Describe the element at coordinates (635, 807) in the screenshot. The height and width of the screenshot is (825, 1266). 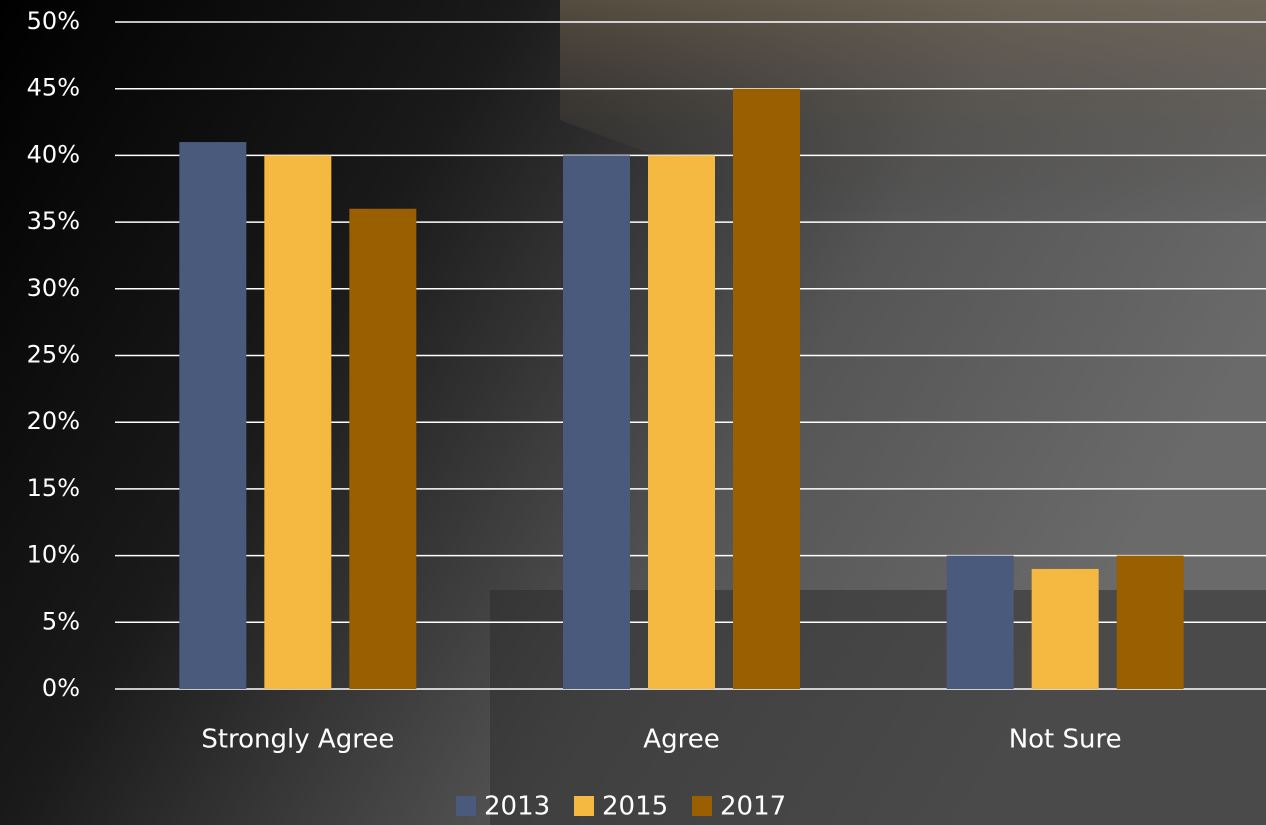
I see `legend-label: 2015` at that location.